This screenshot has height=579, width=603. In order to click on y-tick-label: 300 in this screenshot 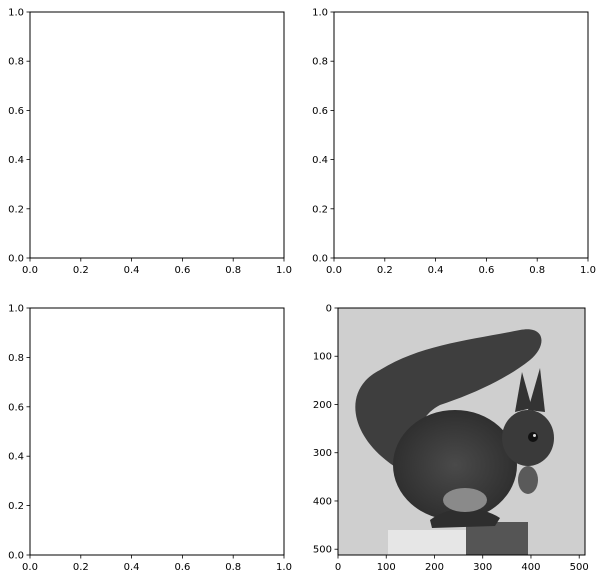, I will do `click(322, 453)`.